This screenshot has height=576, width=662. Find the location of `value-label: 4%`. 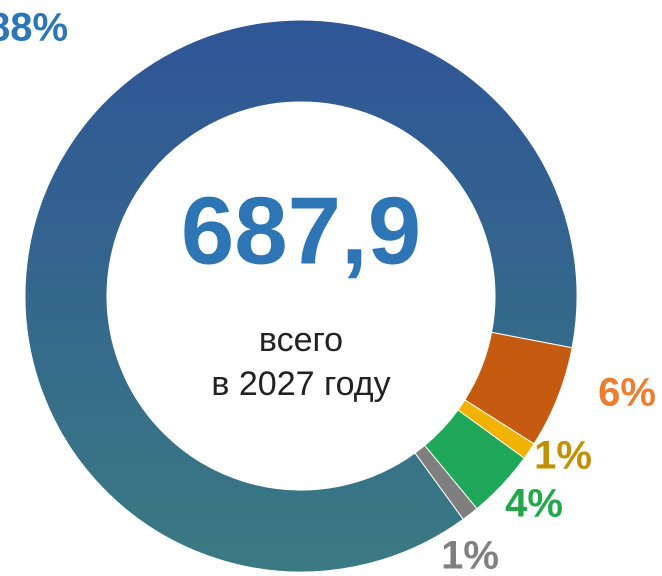

value-label: 4% is located at coordinates (534, 504).